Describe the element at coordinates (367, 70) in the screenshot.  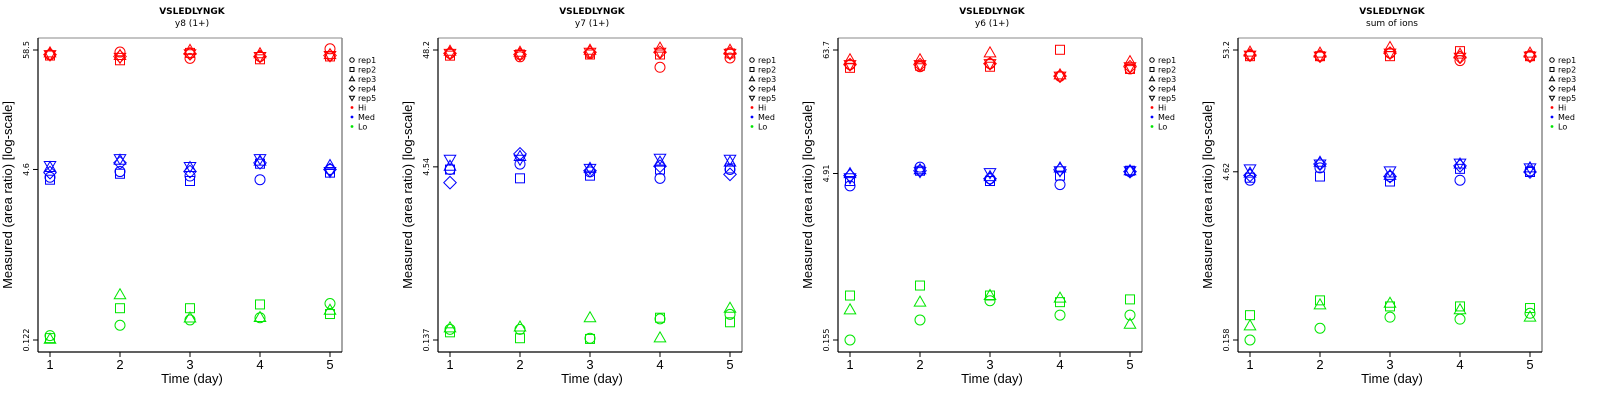
I see `legend-label: rep2` at that location.